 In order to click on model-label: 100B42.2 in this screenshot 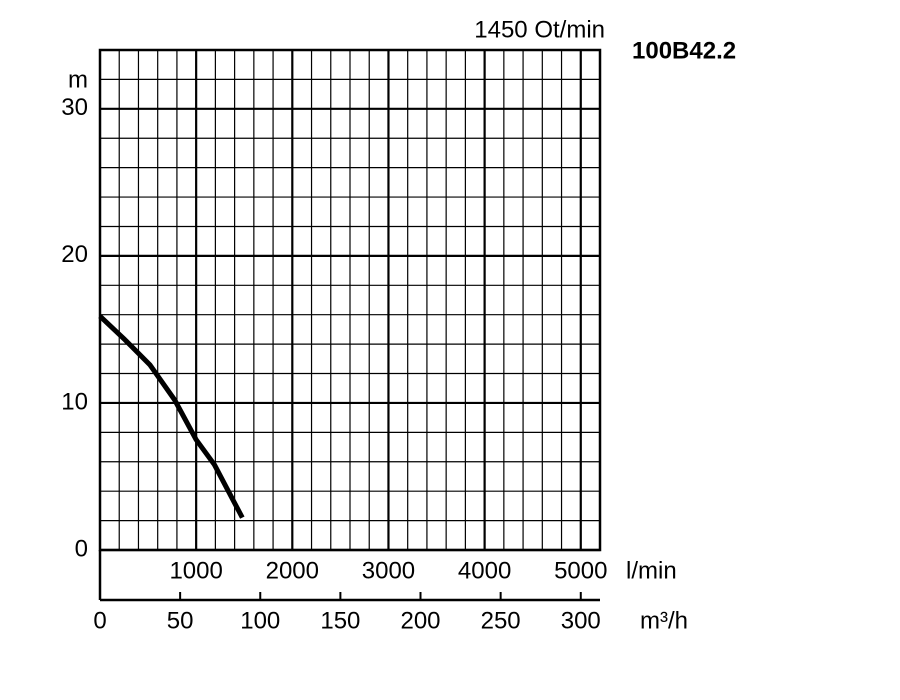, I will do `click(684, 50)`.